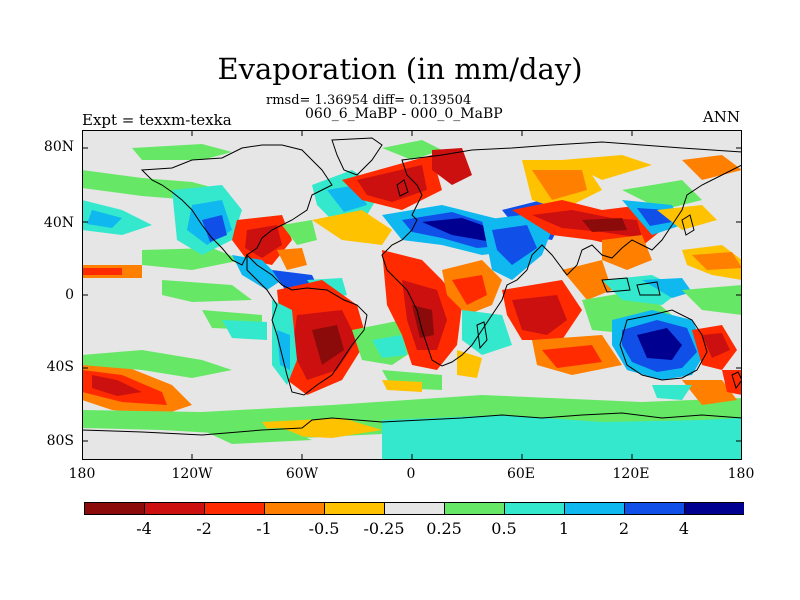 This screenshot has width=800, height=600. I want to click on colorbar-label: 0.25, so click(444, 528).